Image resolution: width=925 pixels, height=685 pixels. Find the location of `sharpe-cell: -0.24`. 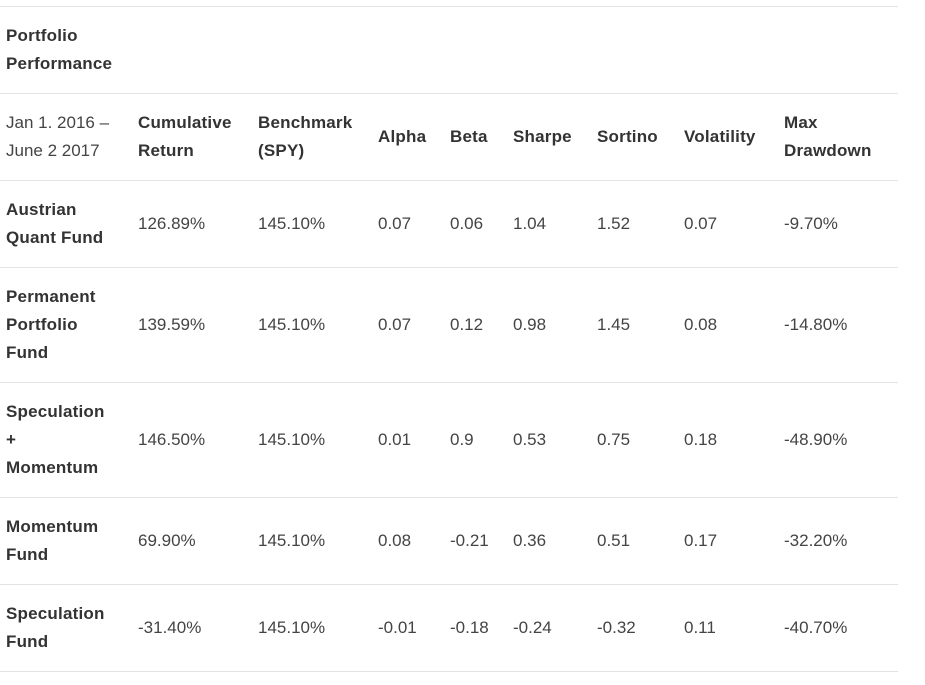

sharpe-cell: -0.24 is located at coordinates (532, 627).